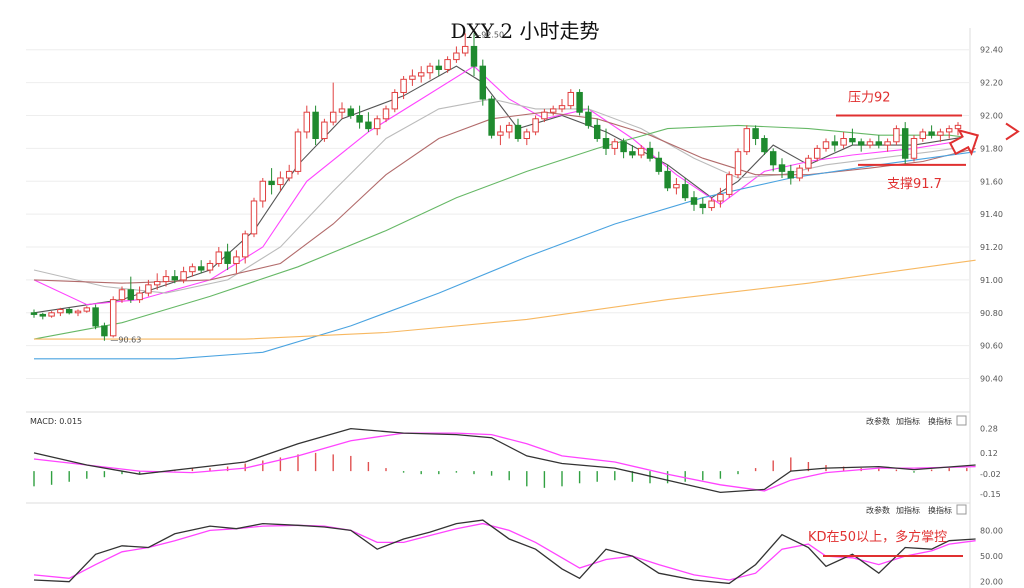 This screenshot has height=588, width=1024. Describe the element at coordinates (914, 184) in the screenshot. I see `support-label: 支撑91.7` at that location.